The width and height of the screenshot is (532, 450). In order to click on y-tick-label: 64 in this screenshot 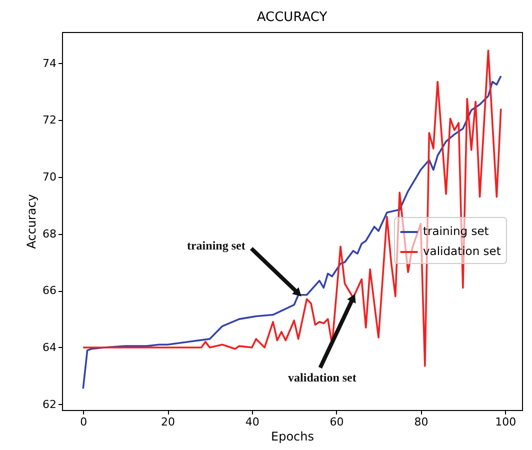, I will do `click(49, 347)`.